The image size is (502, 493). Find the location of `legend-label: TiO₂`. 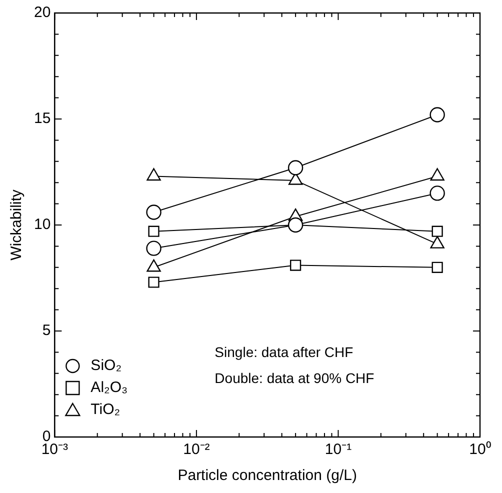

legend-label: TiO₂ is located at coordinates (105, 409).